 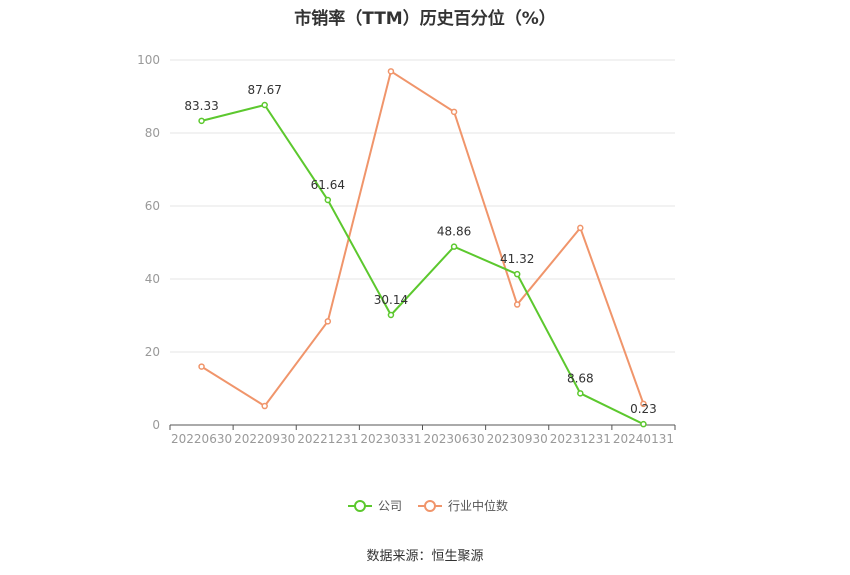 I want to click on y-tick-label: 60, so click(x=152, y=206).